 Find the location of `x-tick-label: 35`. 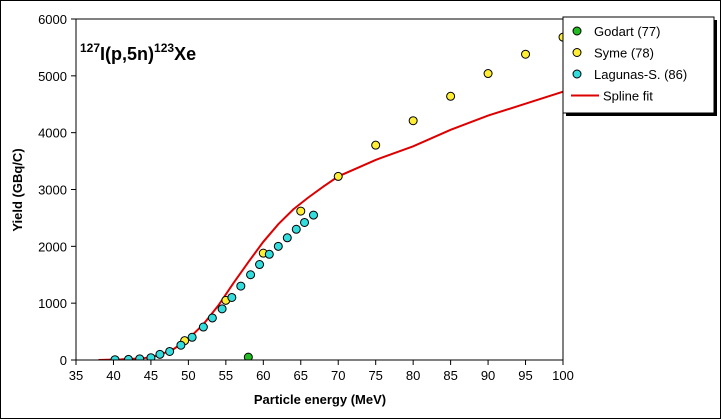

x-tick-label: 35 is located at coordinates (76, 375).